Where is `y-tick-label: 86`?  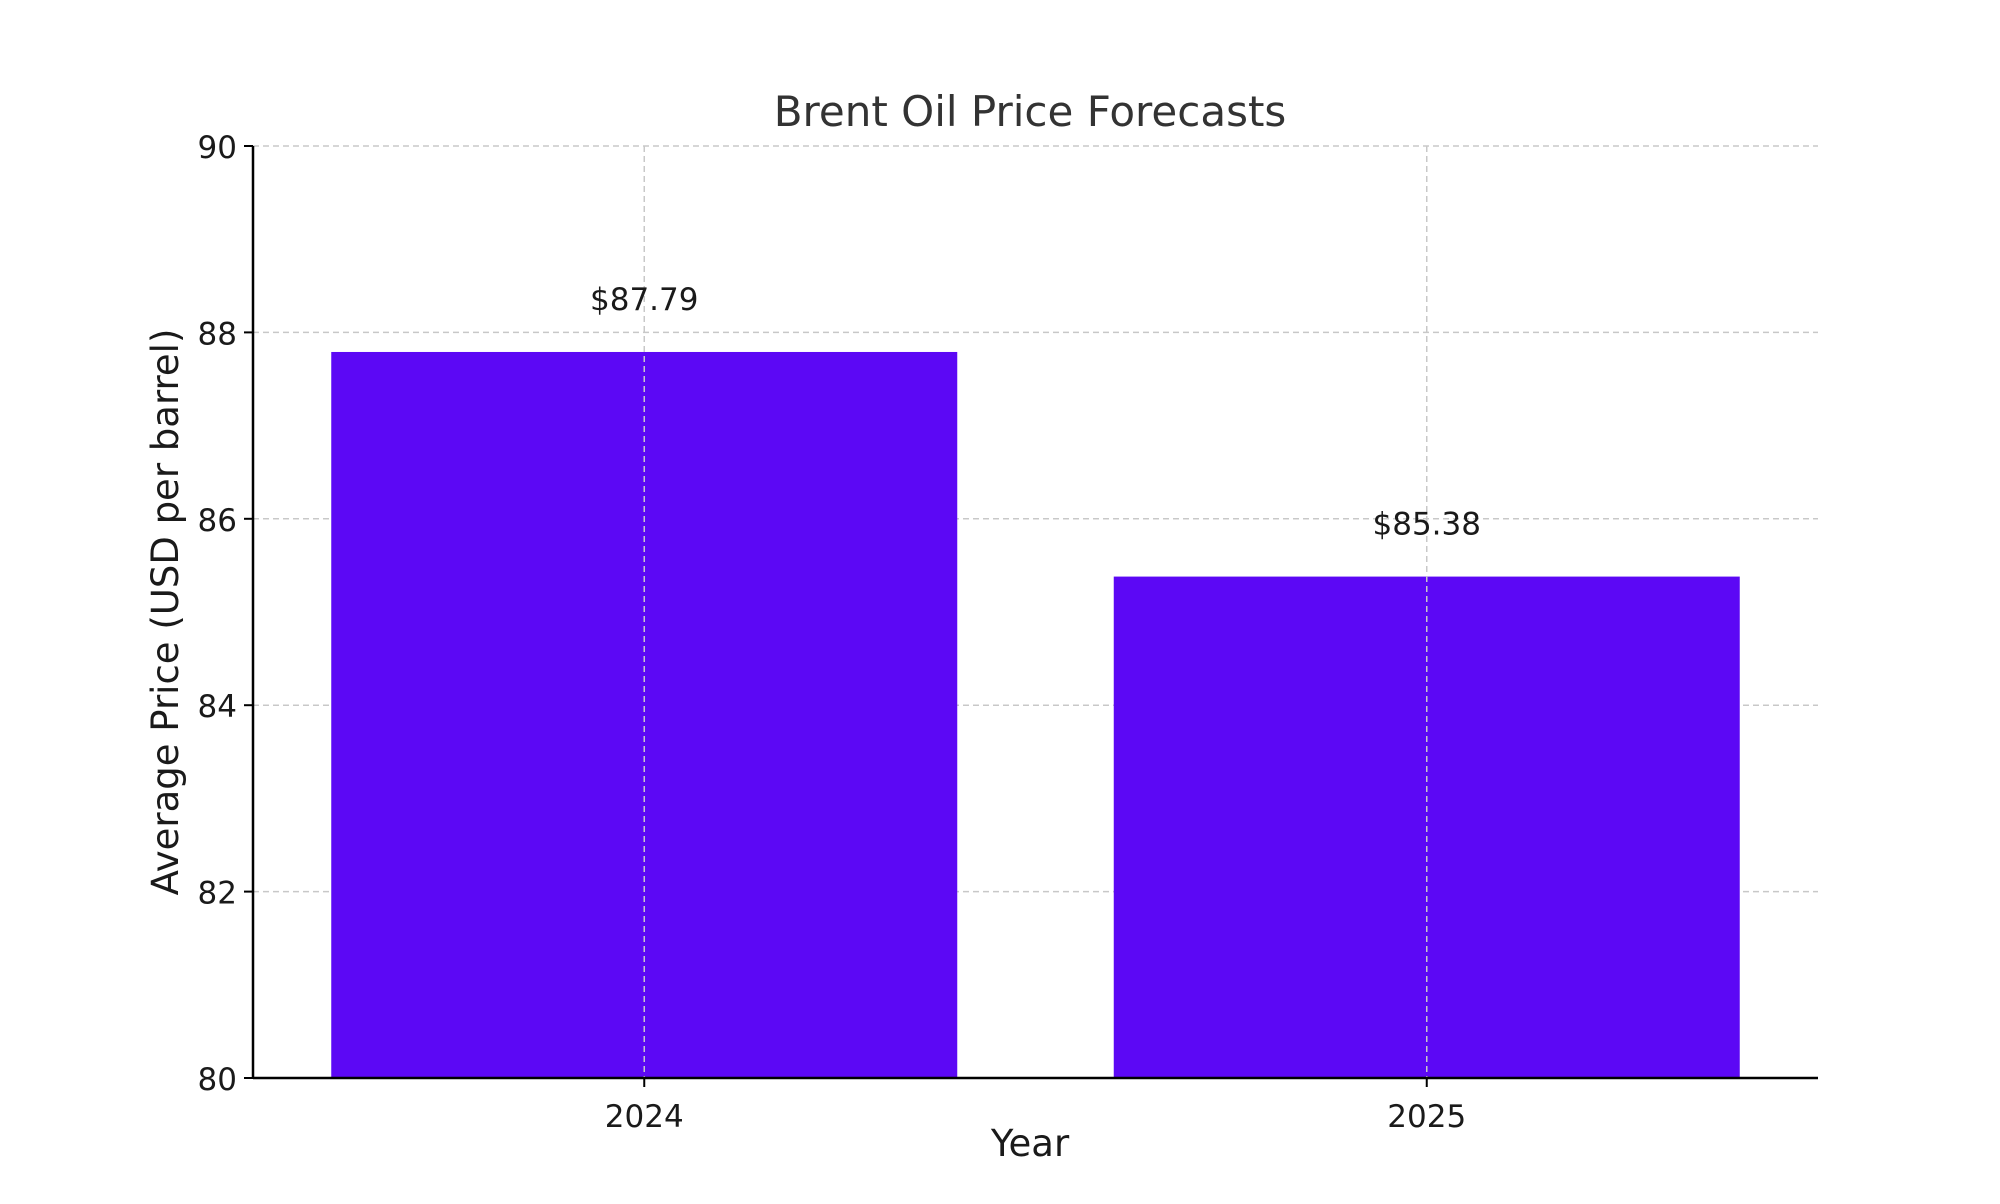
y-tick-label: 86 is located at coordinates (217, 521).